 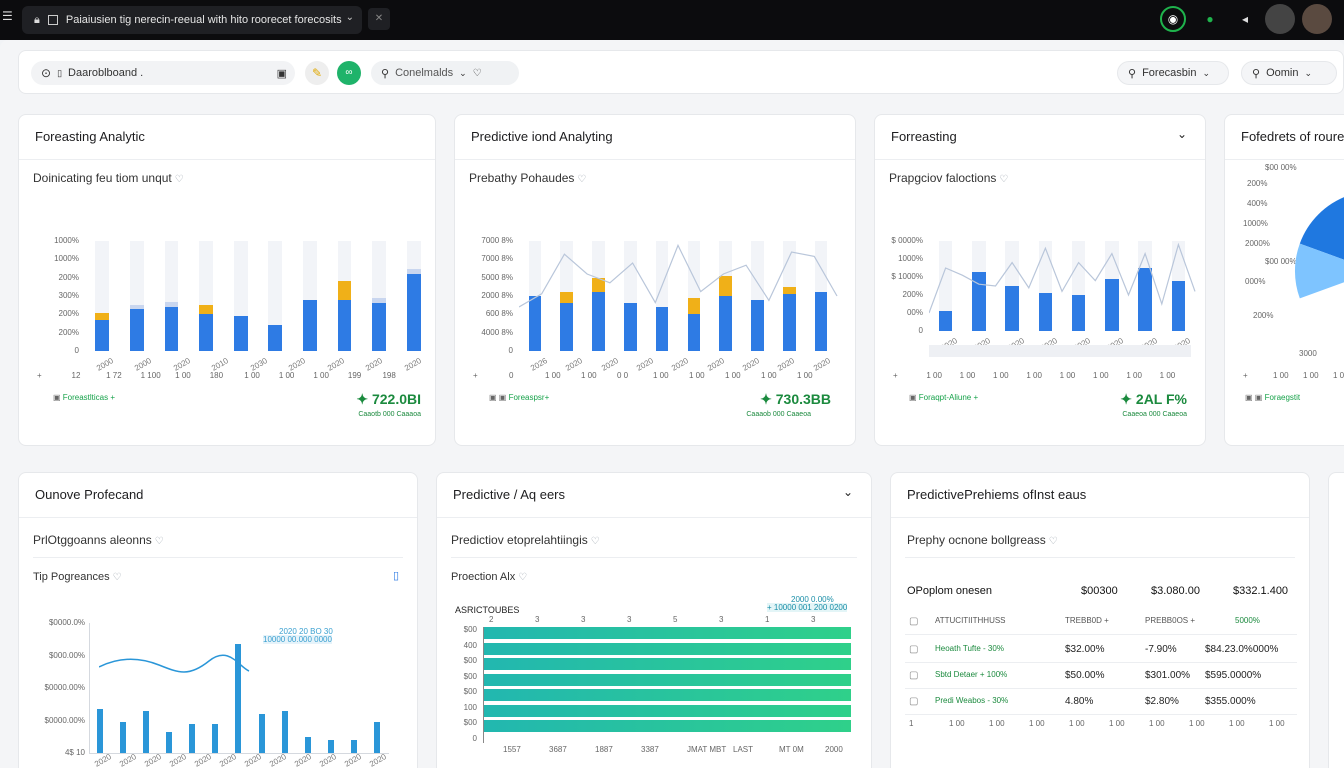 I want to click on link-icon: ∞, so click(x=349, y=73).